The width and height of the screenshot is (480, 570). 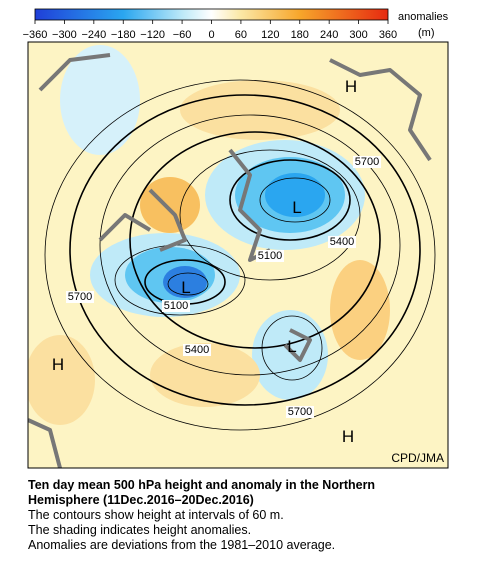 I want to click on credit: CPD/JMA, so click(x=417, y=458).